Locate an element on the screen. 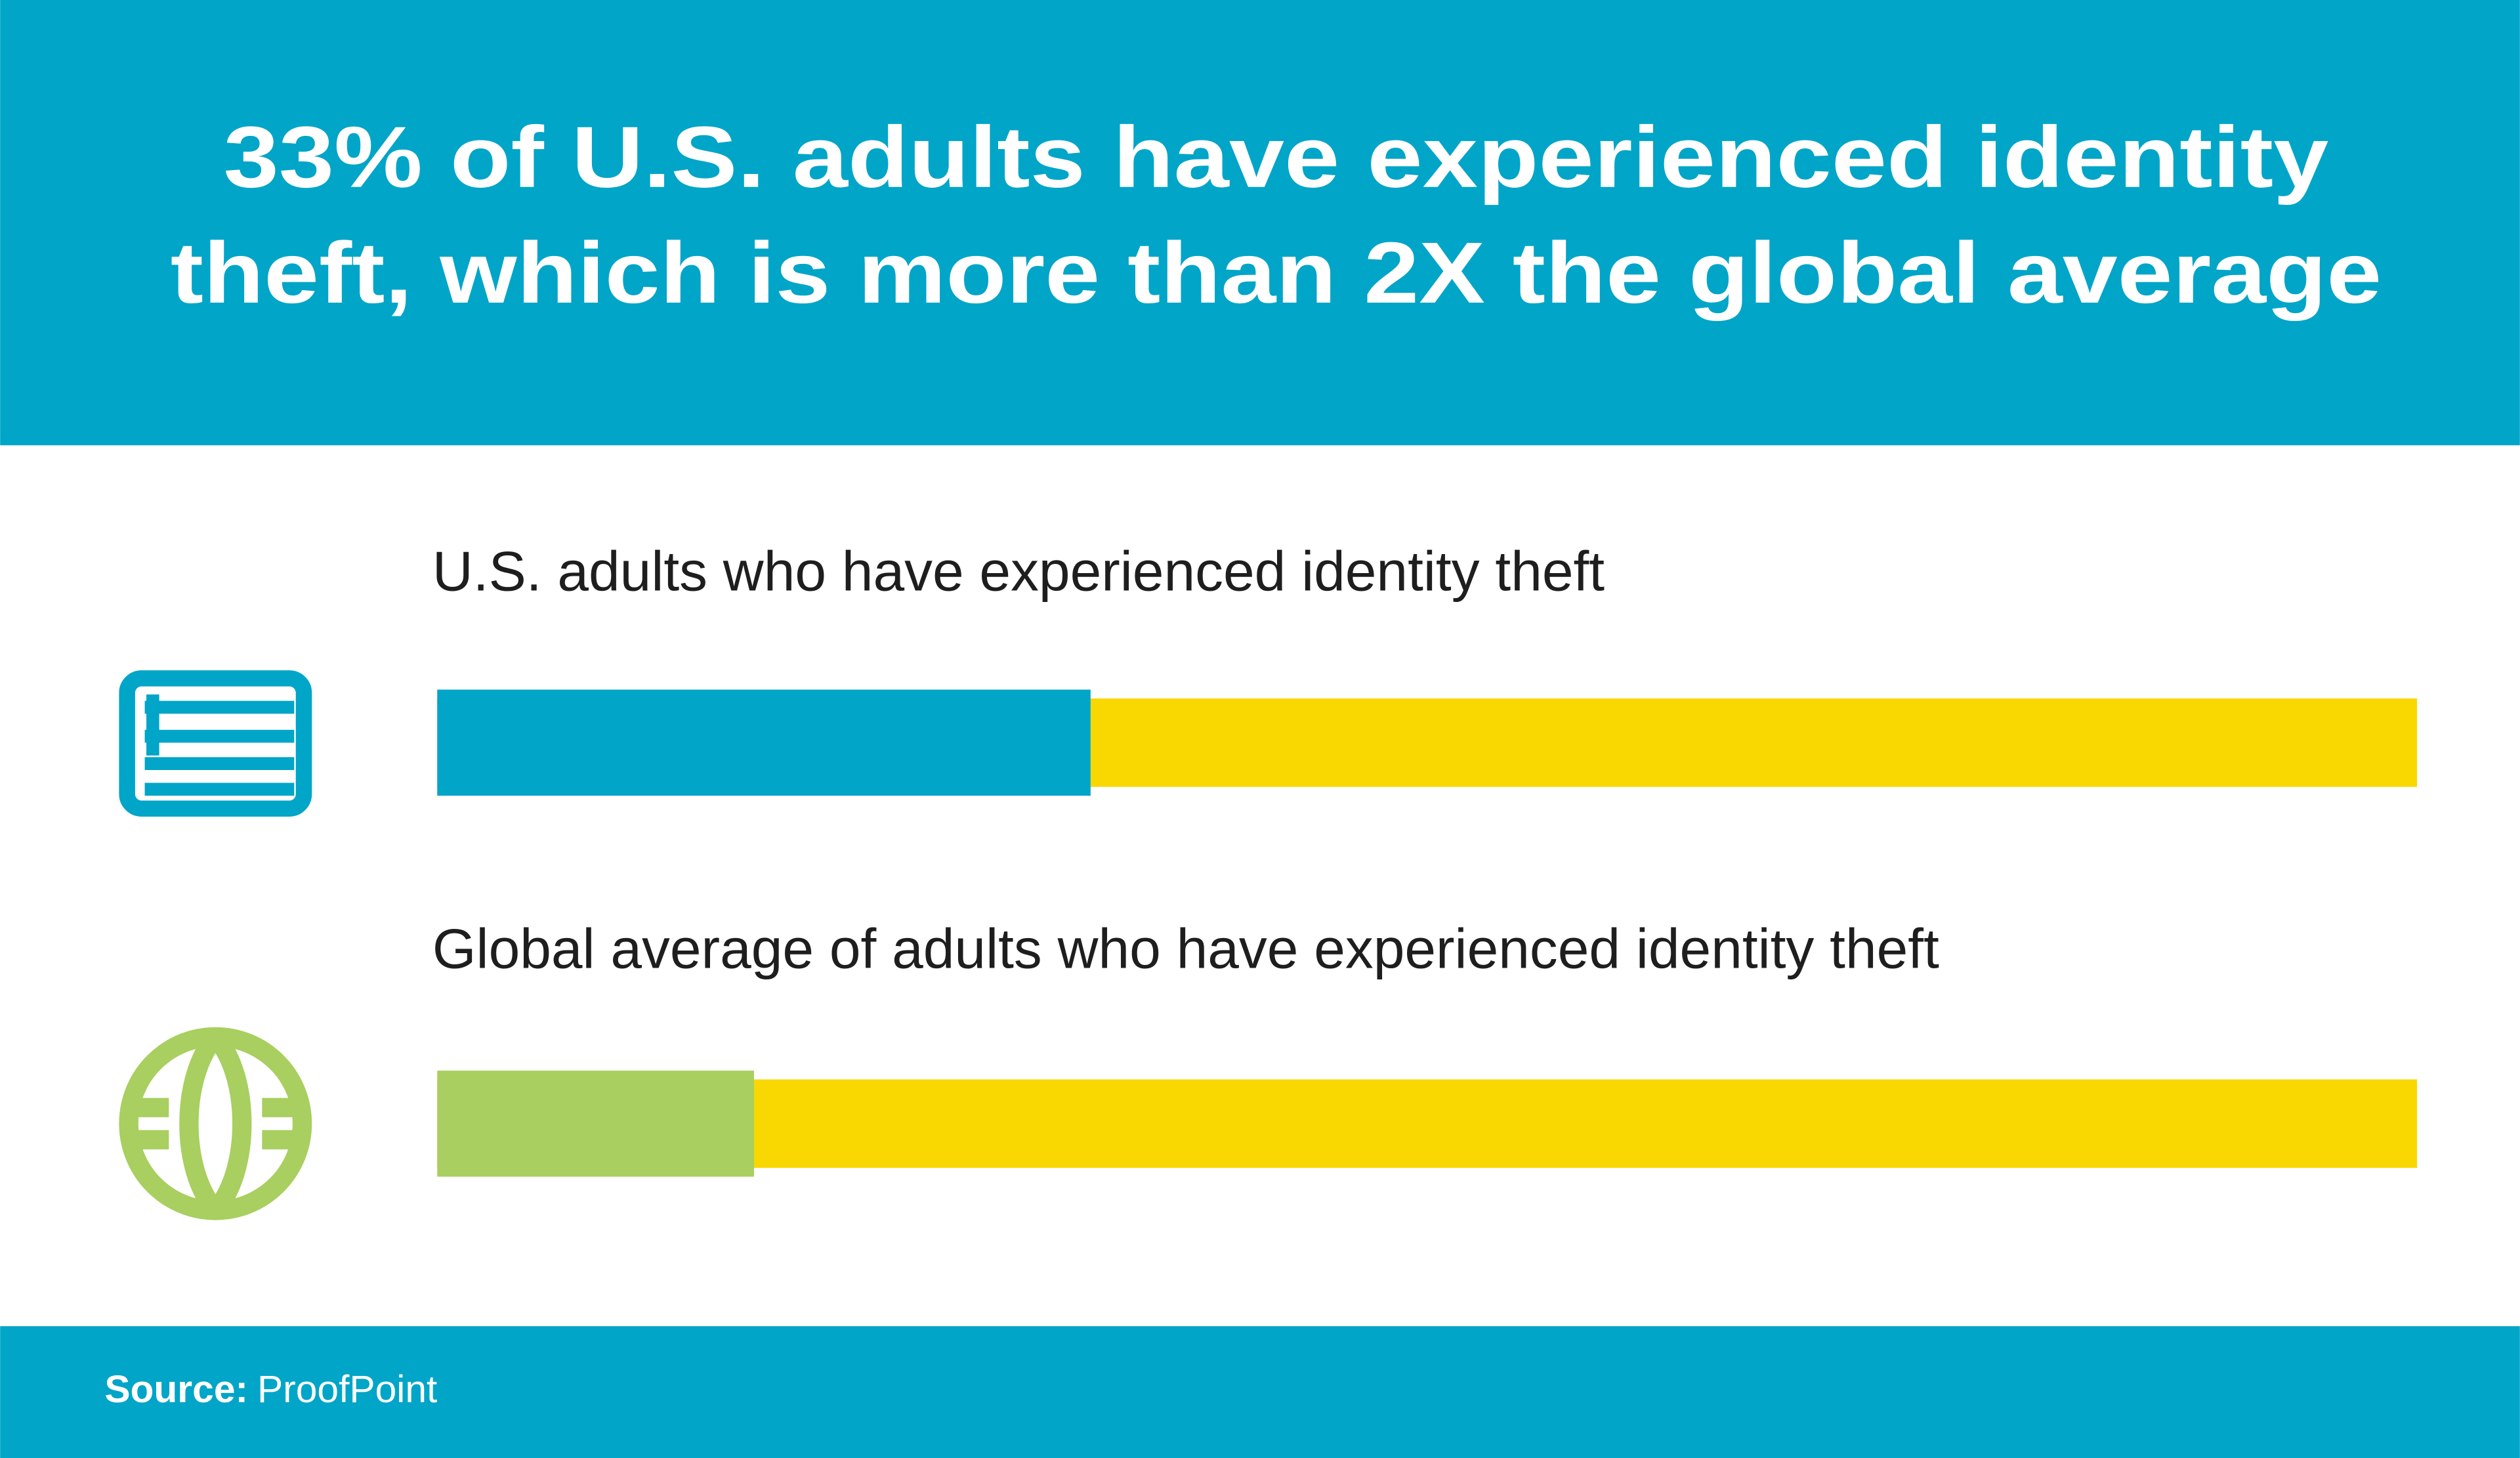  source-text: ProofPoint is located at coordinates (347, 1389).